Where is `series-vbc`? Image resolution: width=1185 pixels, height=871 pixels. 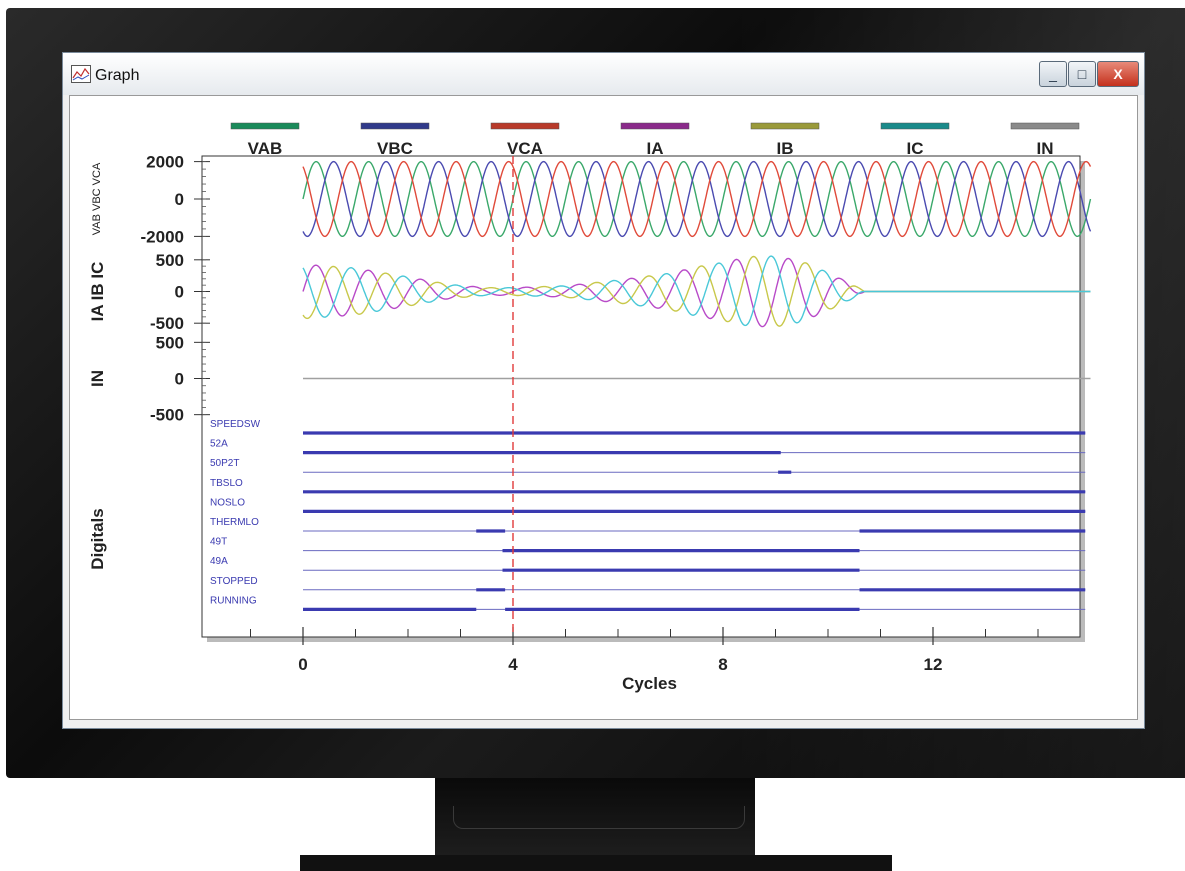
series-vbc is located at coordinates (697, 199).